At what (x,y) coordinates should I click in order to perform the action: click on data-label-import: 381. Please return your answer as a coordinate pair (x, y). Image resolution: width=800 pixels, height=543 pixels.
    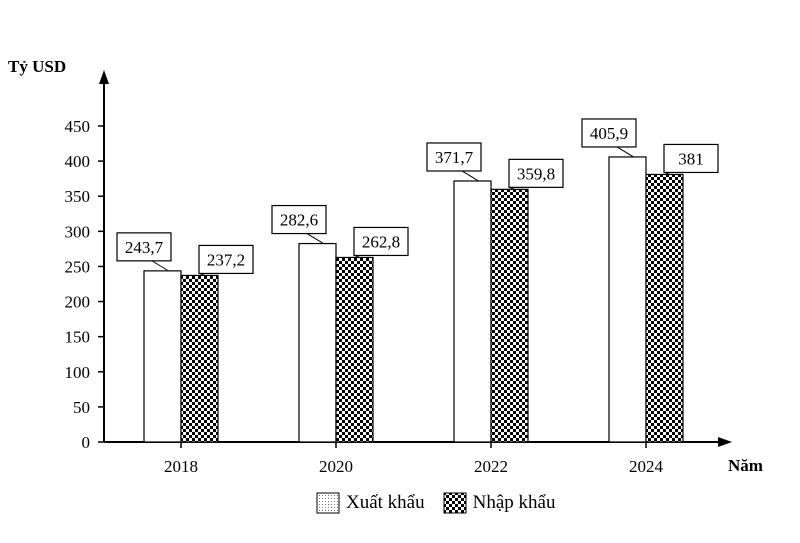
    Looking at the image, I should click on (691, 158).